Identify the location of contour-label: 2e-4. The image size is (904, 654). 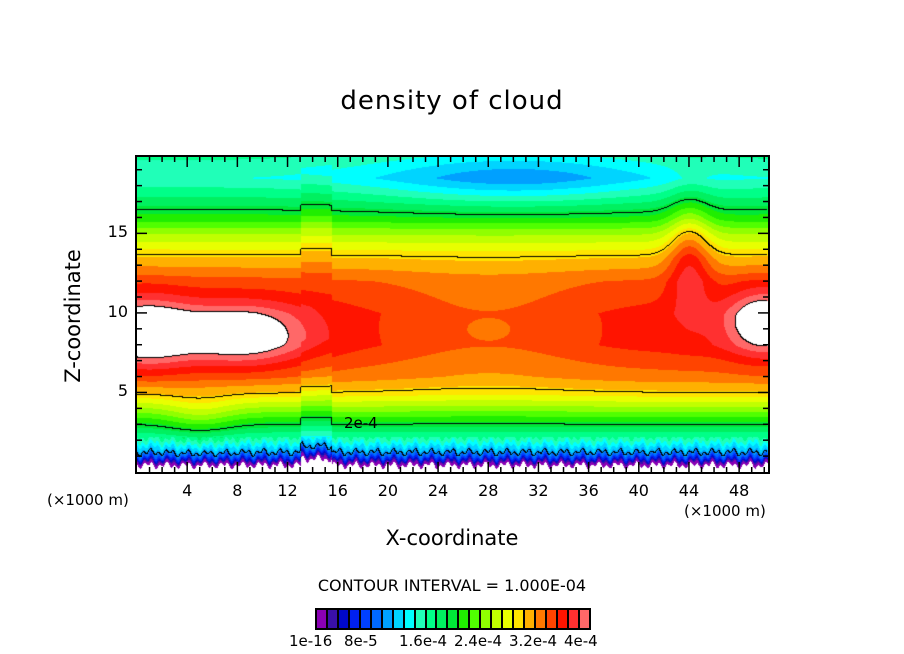
(360, 423).